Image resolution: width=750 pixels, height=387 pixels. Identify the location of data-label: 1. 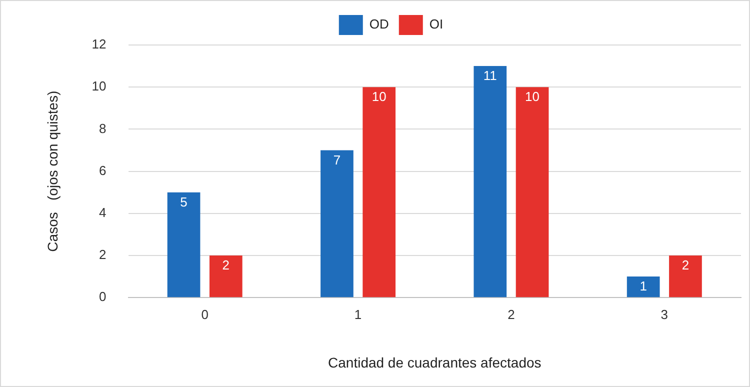
(643, 286).